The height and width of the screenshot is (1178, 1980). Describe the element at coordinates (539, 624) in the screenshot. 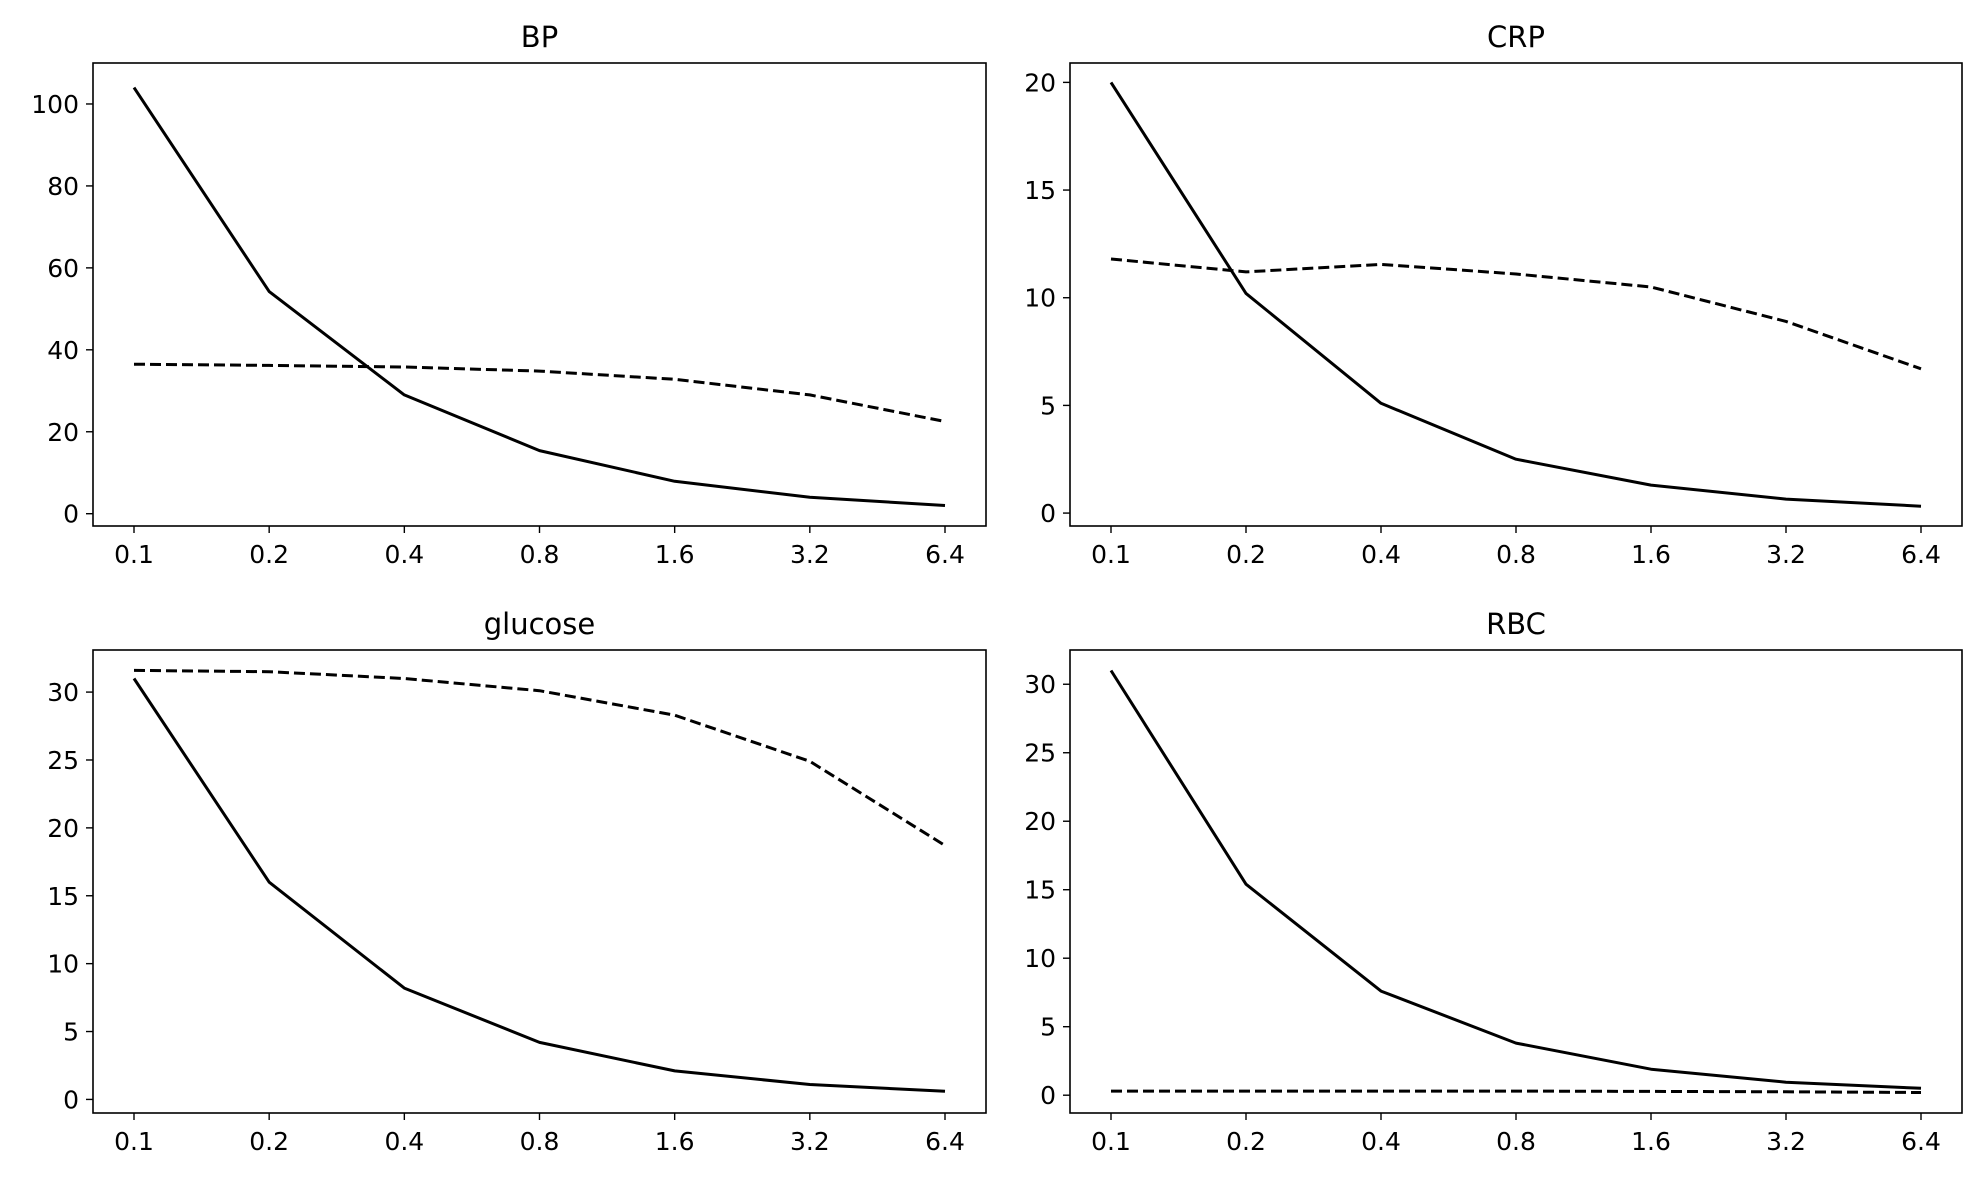

I see `subplot-title: glucose` at that location.